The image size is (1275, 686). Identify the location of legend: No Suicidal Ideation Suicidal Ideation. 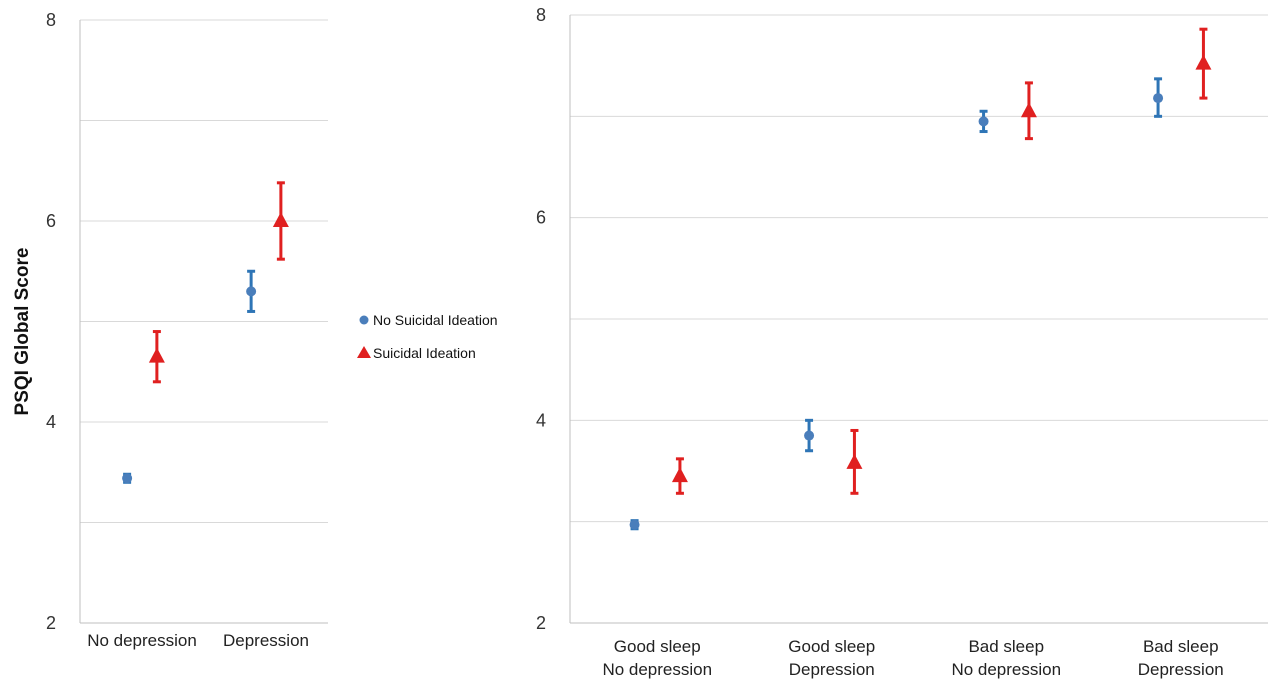
(427, 336).